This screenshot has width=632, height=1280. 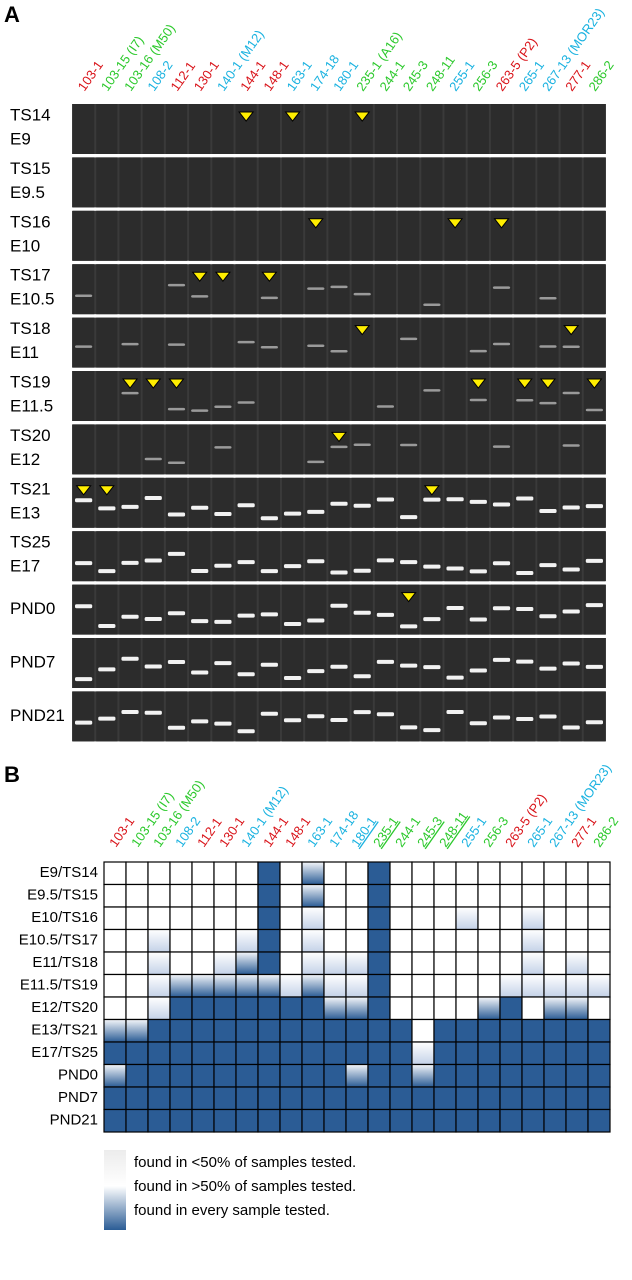 What do you see at coordinates (65, 962) in the screenshot?
I see `row-label: E11/TS18` at bounding box center [65, 962].